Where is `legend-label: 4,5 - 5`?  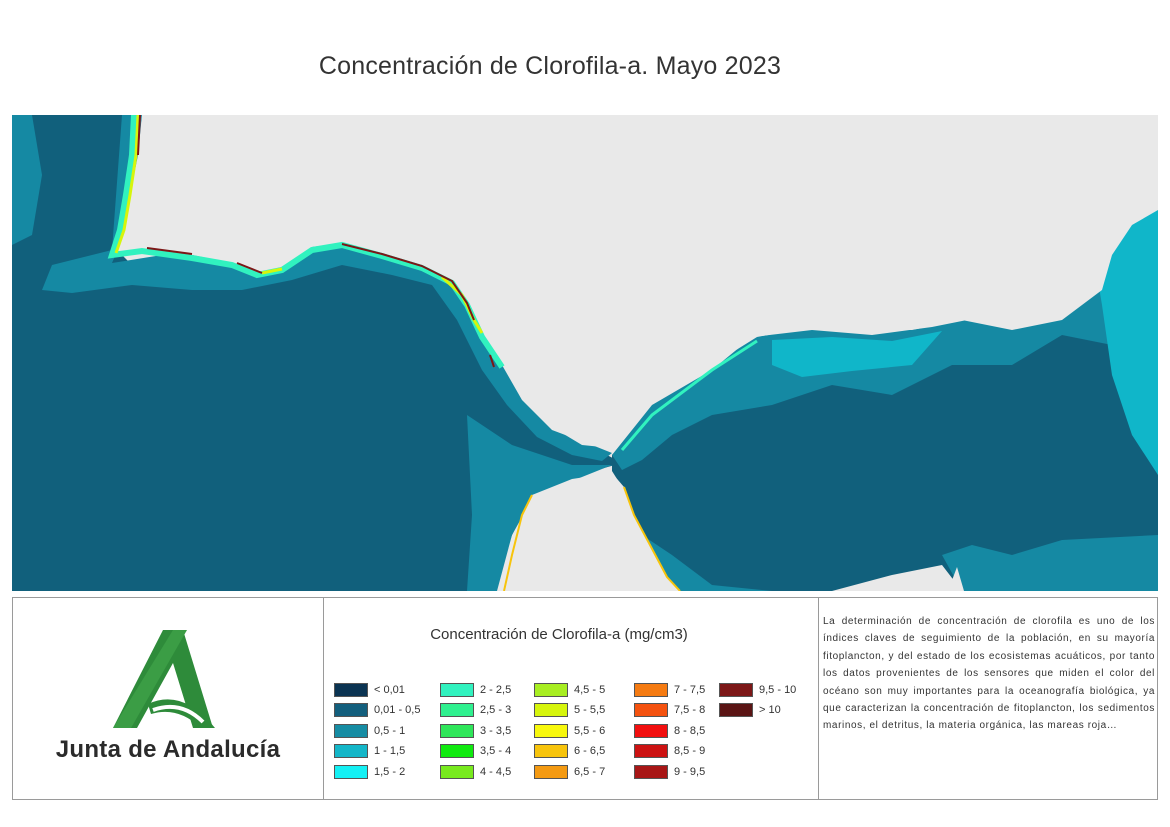
legend-label: 4,5 - 5 is located at coordinates (590, 690).